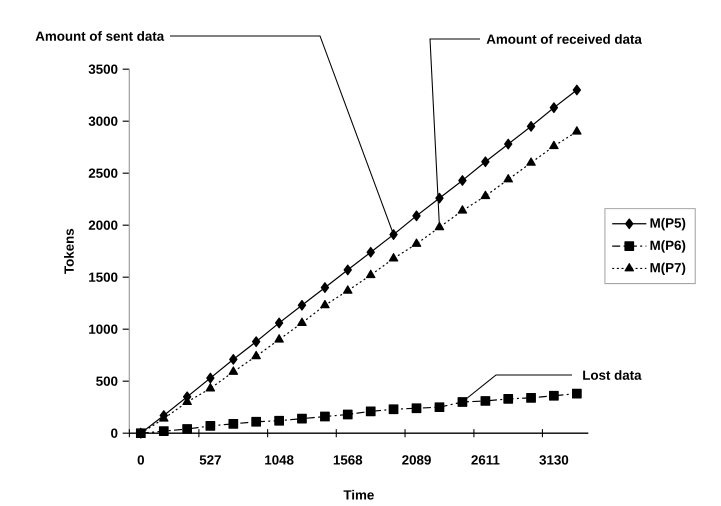 The height and width of the screenshot is (506, 721). I want to click on y-tick-label: 500, so click(107, 381).